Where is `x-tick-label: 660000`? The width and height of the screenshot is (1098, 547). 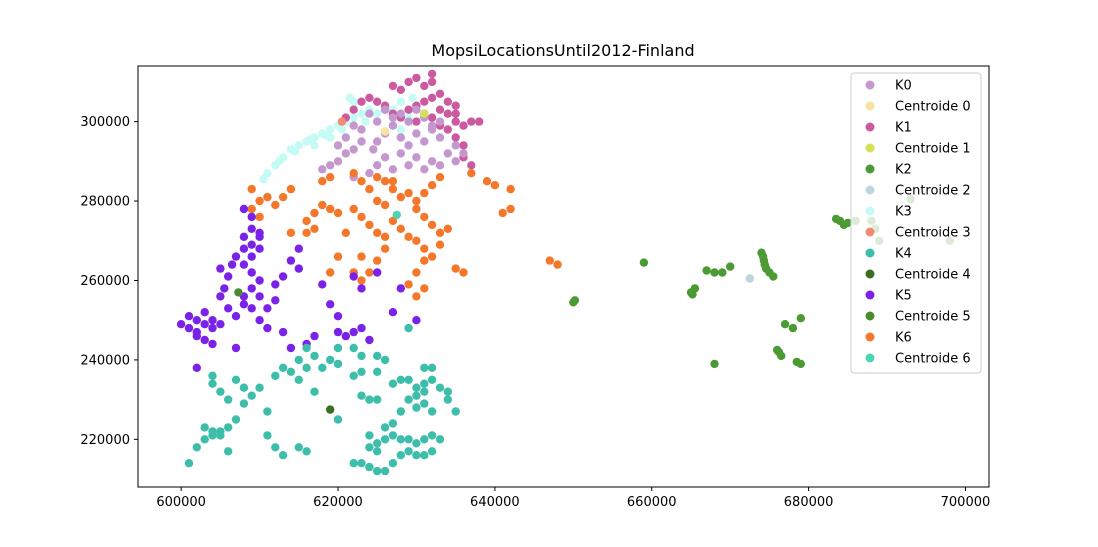 x-tick-label: 660000 is located at coordinates (652, 502).